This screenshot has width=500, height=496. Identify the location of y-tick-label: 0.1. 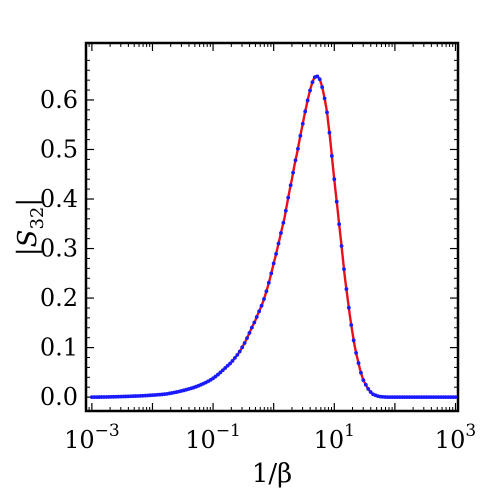
(59, 348).